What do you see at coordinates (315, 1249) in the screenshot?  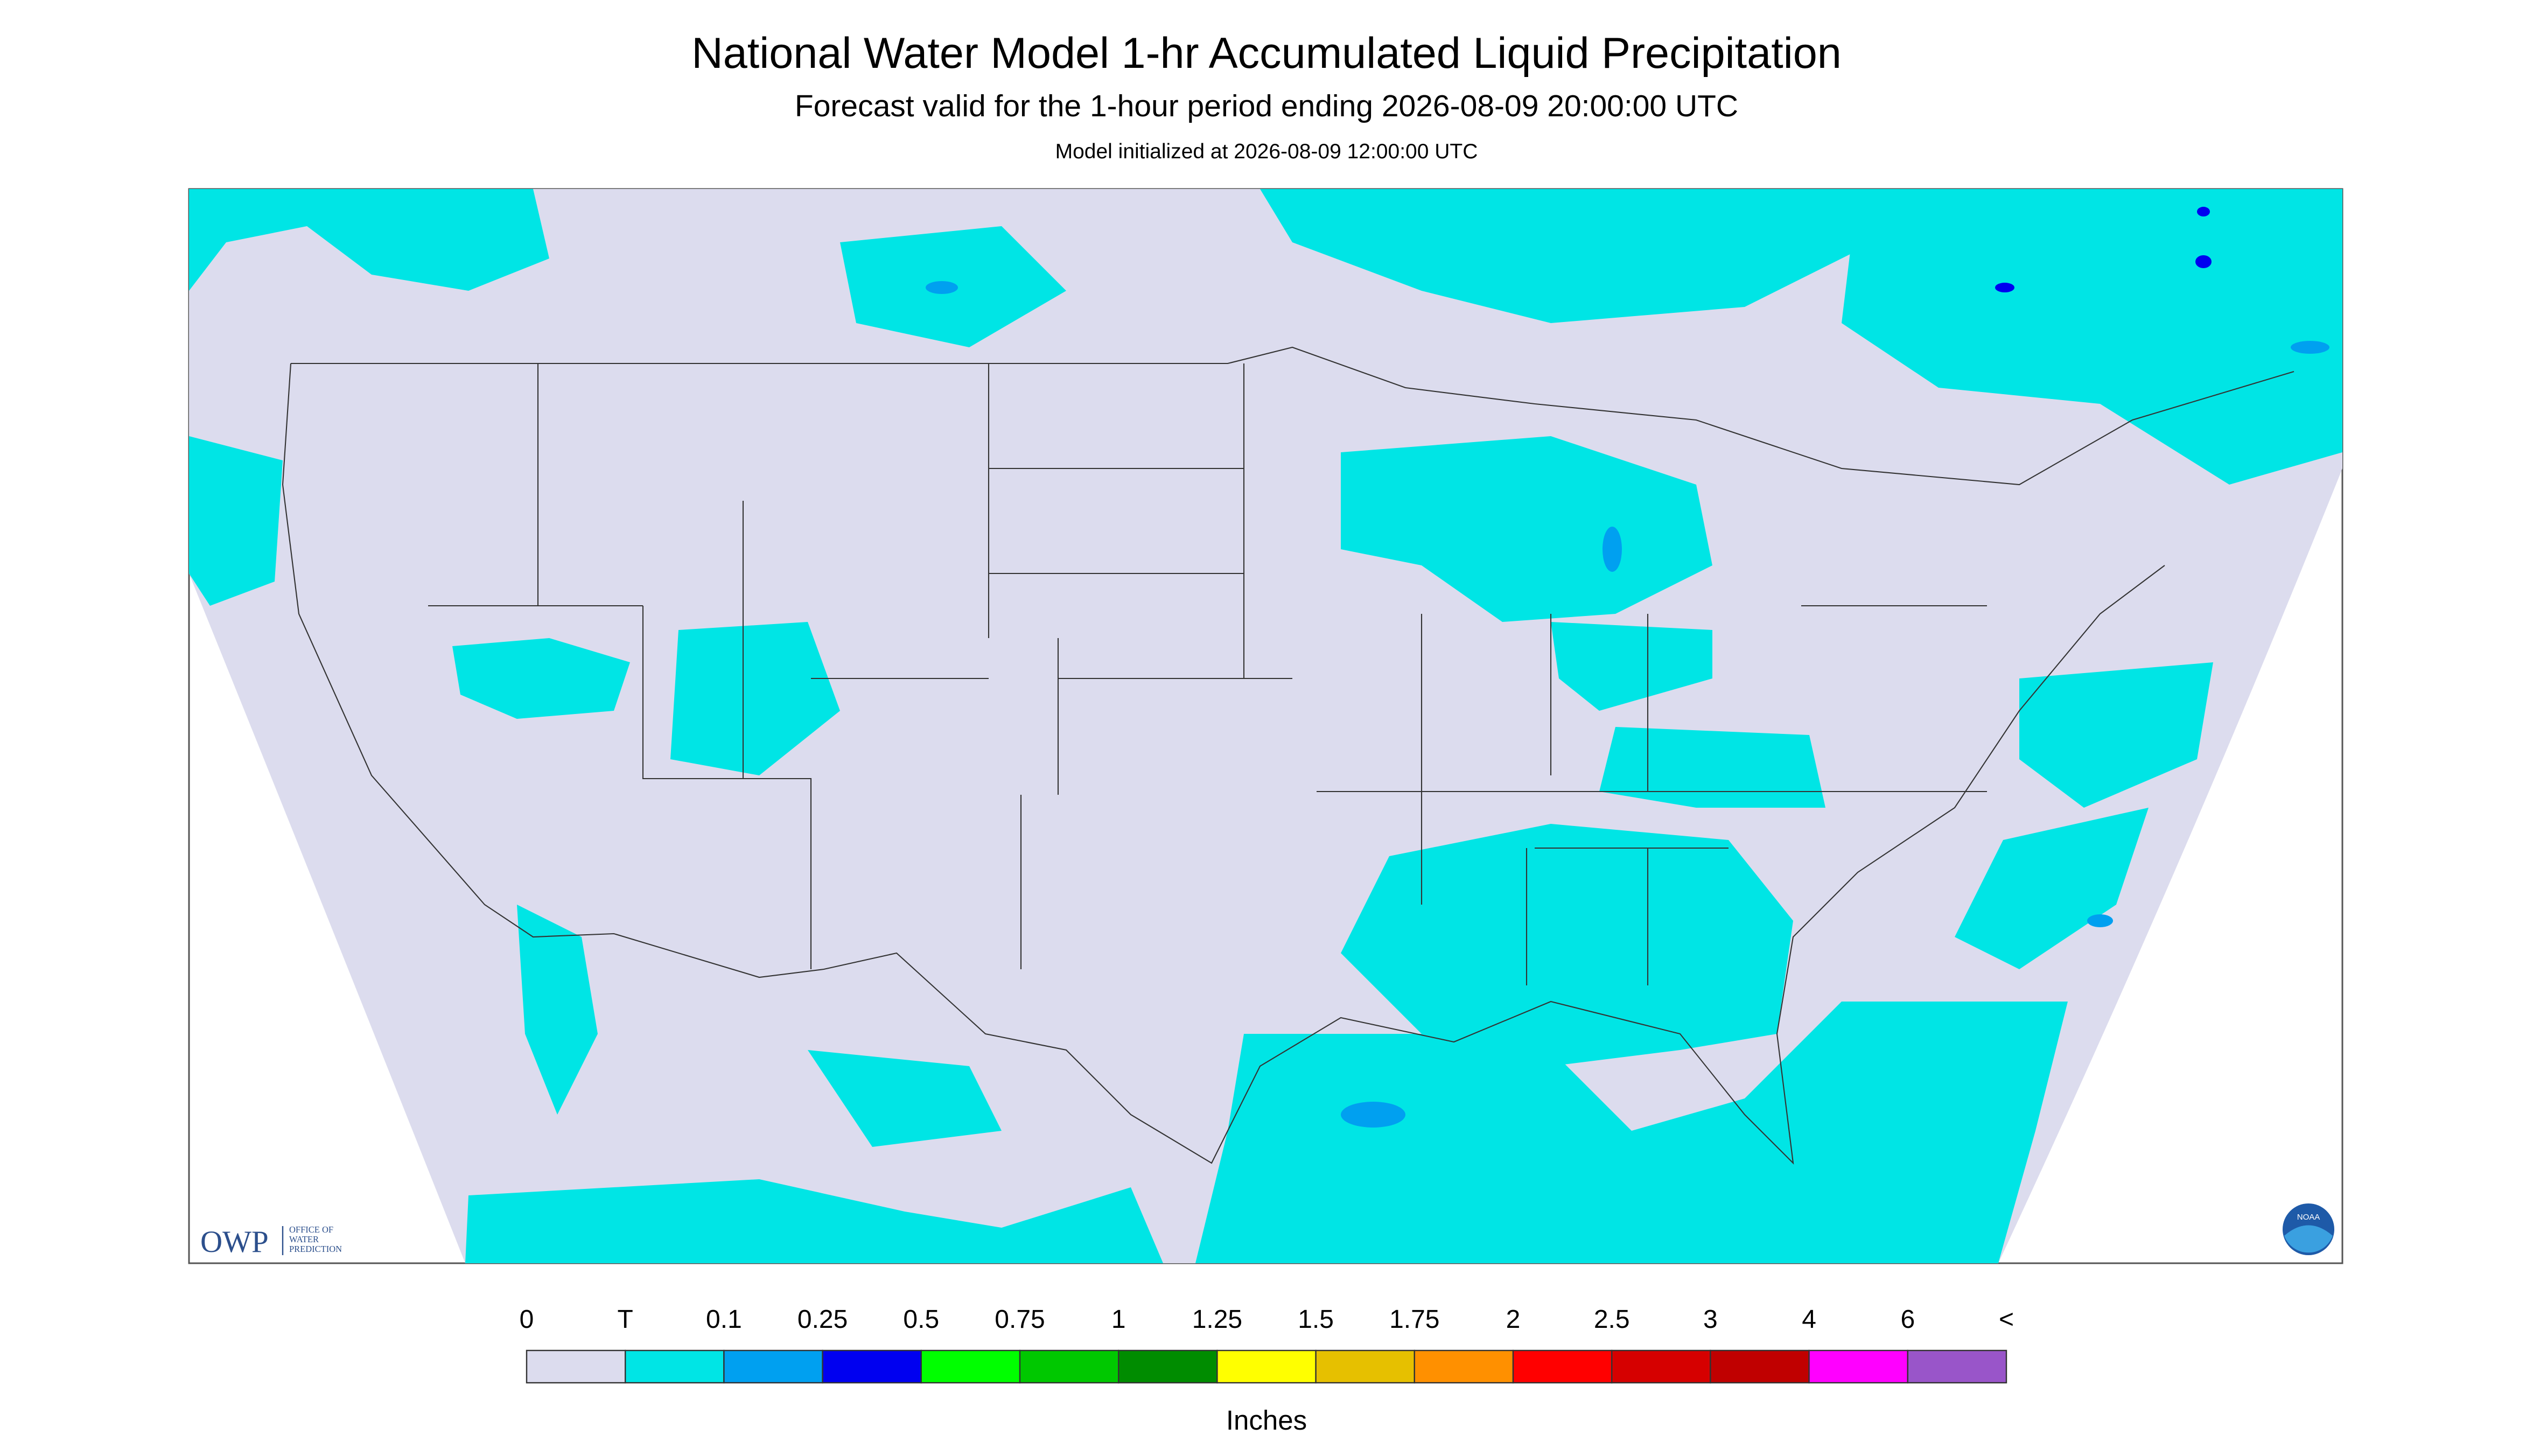 I see `owp-text: PREDICTION` at bounding box center [315, 1249].